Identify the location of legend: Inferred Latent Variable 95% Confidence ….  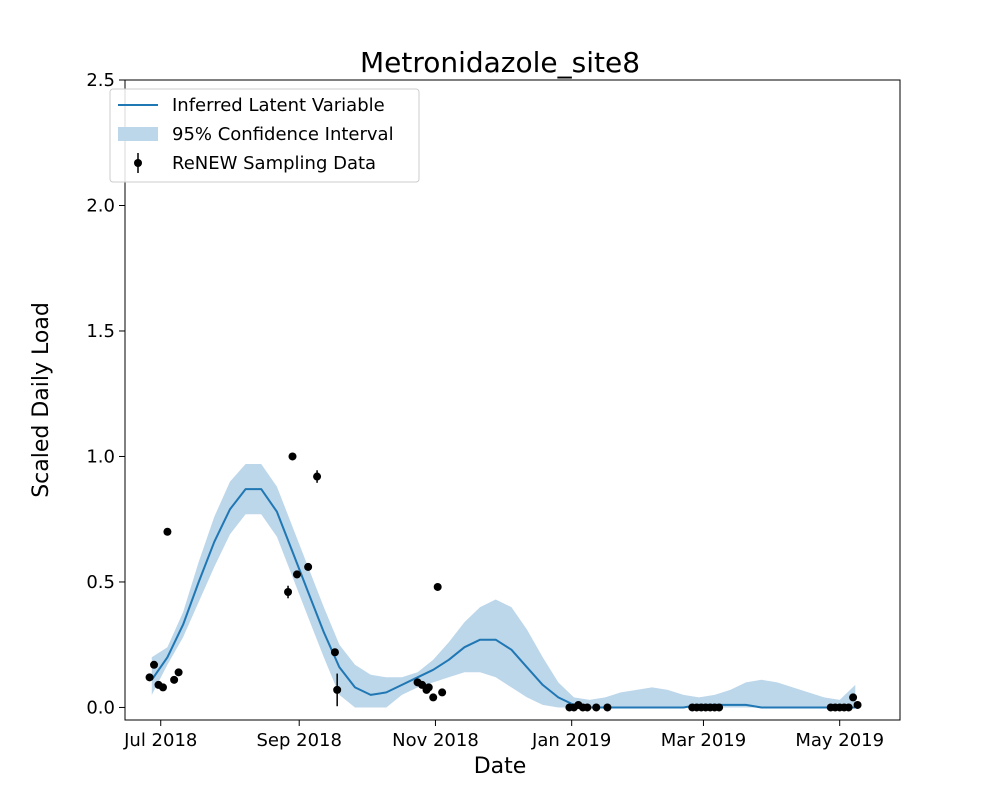
(264, 135).